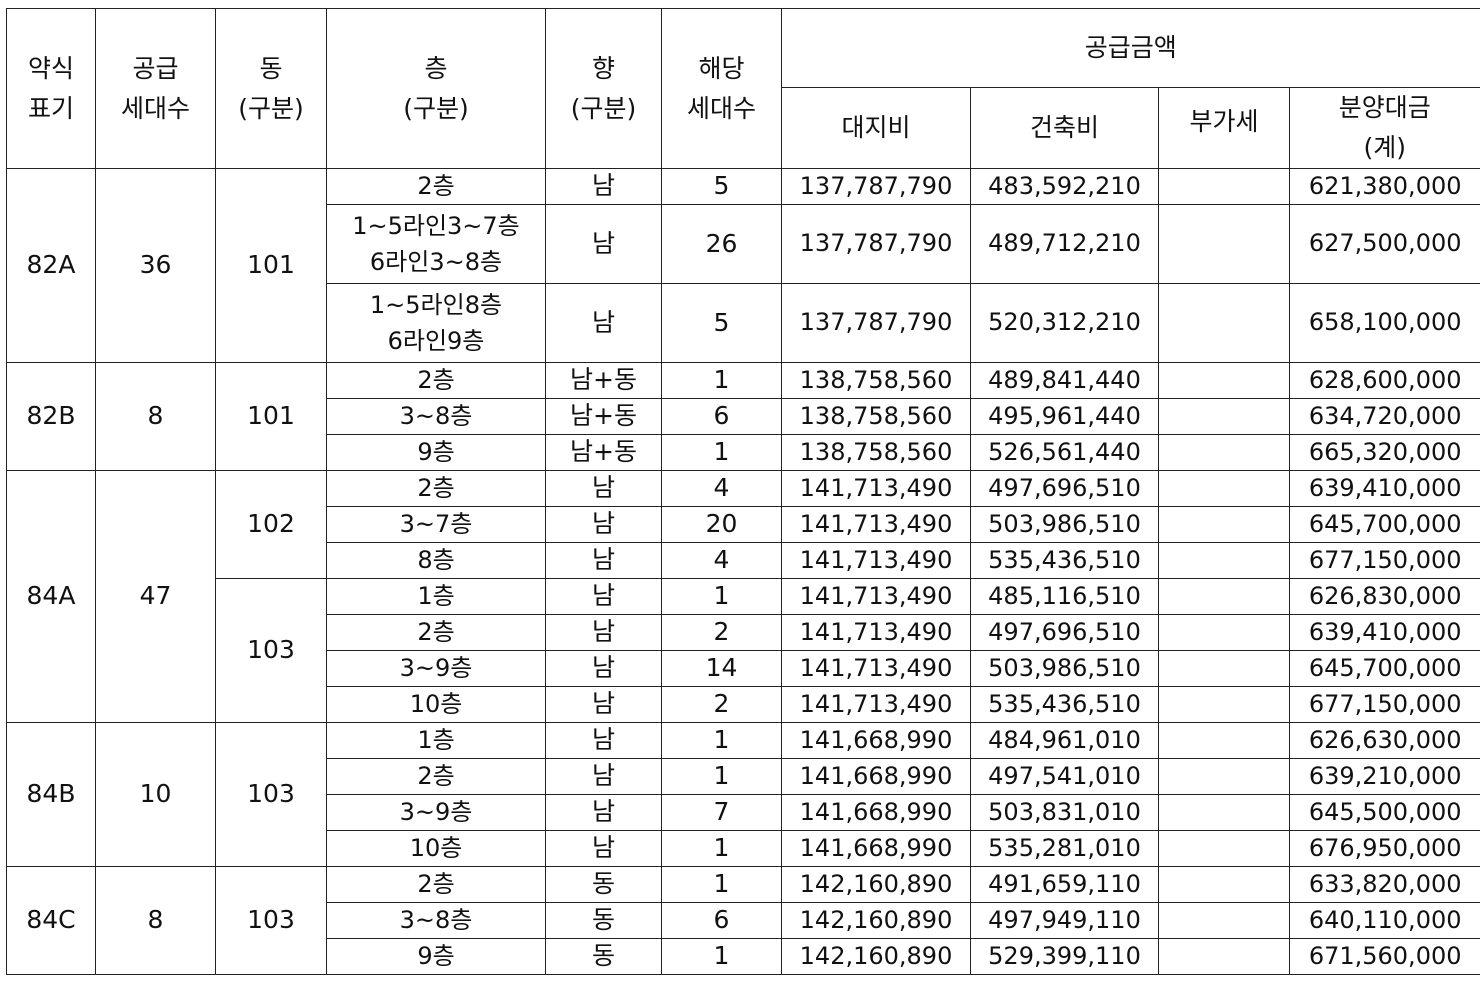 The width and height of the screenshot is (1482, 989). Describe the element at coordinates (1224, 128) in the screenshot. I see `header-vat: 부가세` at that location.